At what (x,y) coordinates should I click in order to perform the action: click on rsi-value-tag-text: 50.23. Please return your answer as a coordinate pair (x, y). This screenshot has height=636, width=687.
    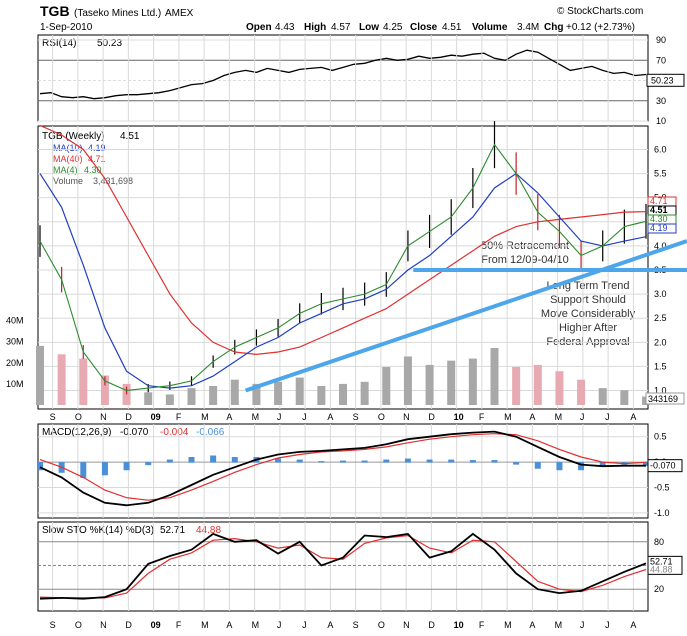
    Looking at the image, I should click on (662, 80).